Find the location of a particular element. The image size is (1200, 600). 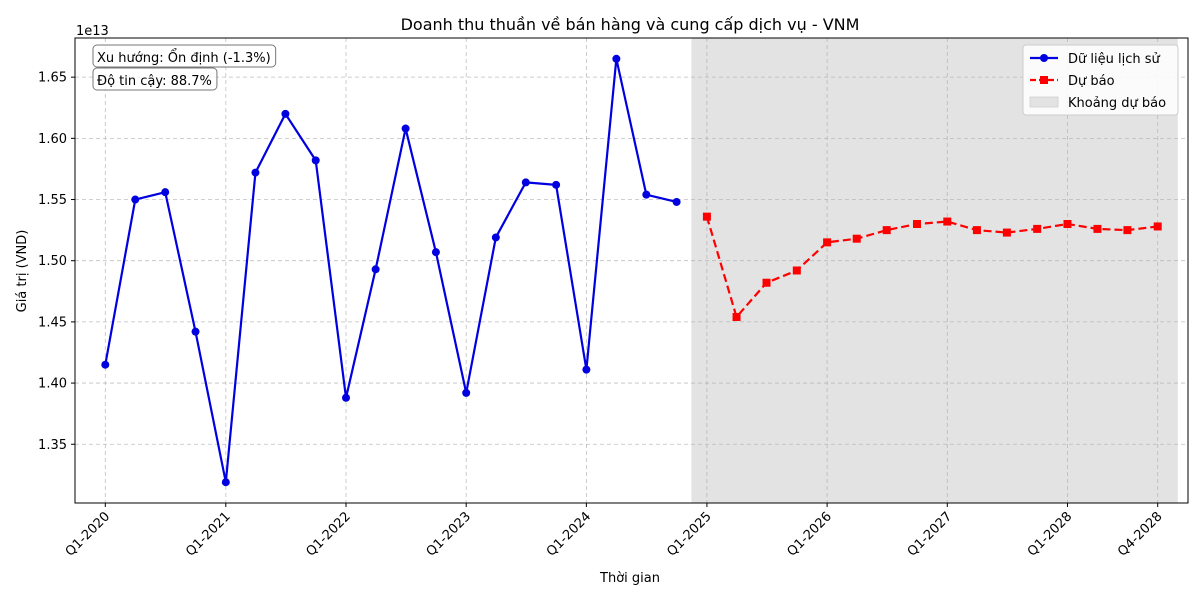

legend: Dữ liệu lịch sử Dự báo Khoảng dự báo is located at coordinates (1100, 80).